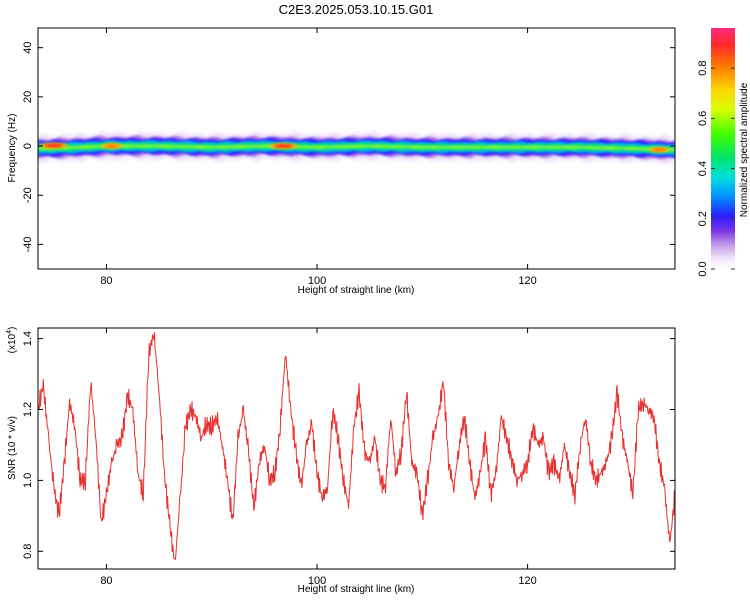  Describe the element at coordinates (28, 480) in the screenshot. I see `snr-ytick-label: 1.0` at that location.